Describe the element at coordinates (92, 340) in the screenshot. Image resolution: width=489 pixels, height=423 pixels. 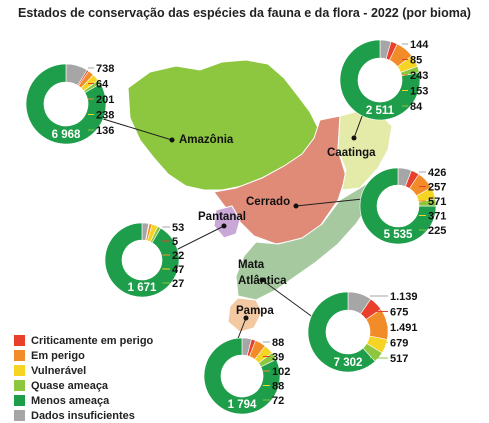
I see `legend-label: Criticamente em perigo` at that location.